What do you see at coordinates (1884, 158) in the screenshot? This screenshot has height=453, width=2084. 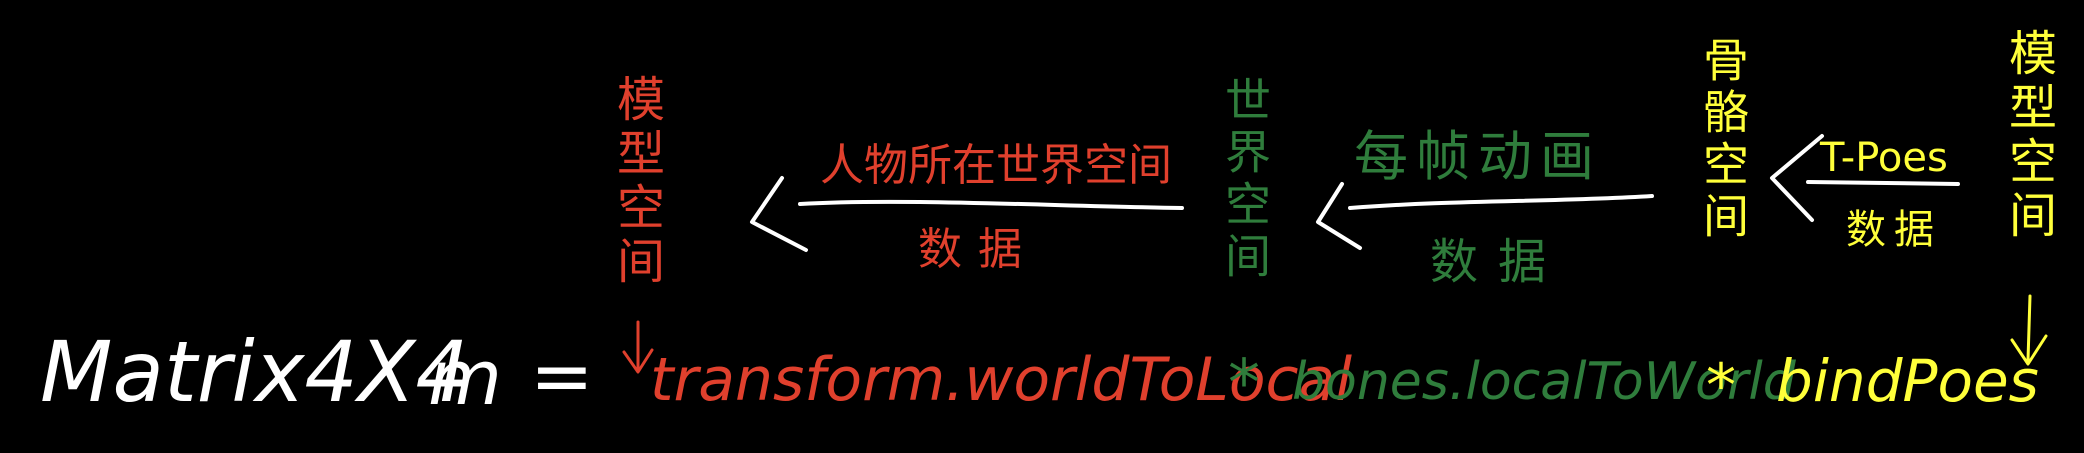 I see `yellow-t-poes-label: T-Poes` at bounding box center [1884, 158].